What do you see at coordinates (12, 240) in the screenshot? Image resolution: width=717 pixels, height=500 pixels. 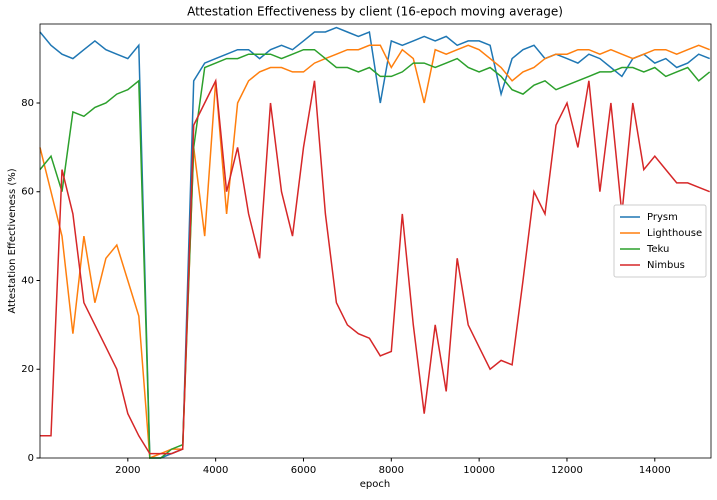 I see `y-axis-label: Attestation Effectiveness (%)` at bounding box center [12, 240].